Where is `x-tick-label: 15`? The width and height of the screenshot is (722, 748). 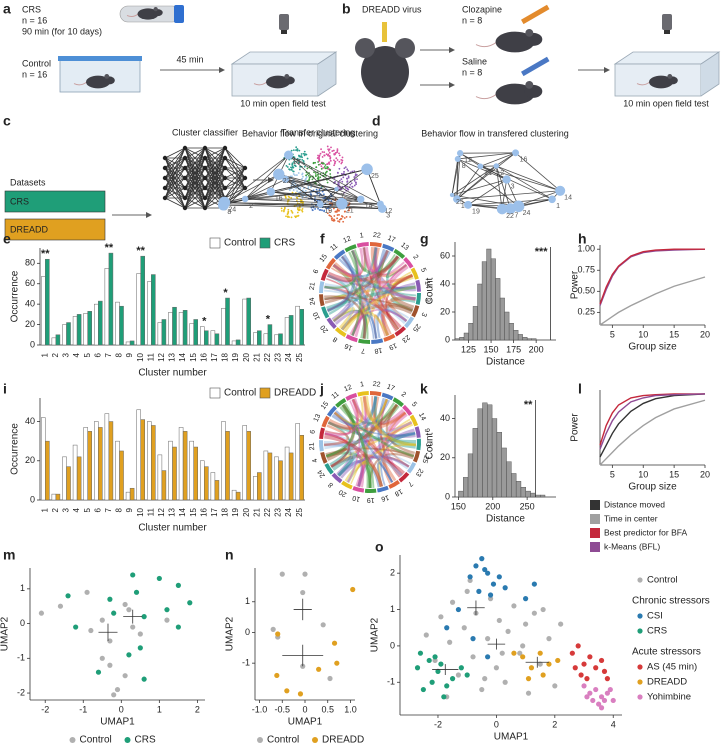 x-tick-label: 15 is located at coordinates (674, 474).